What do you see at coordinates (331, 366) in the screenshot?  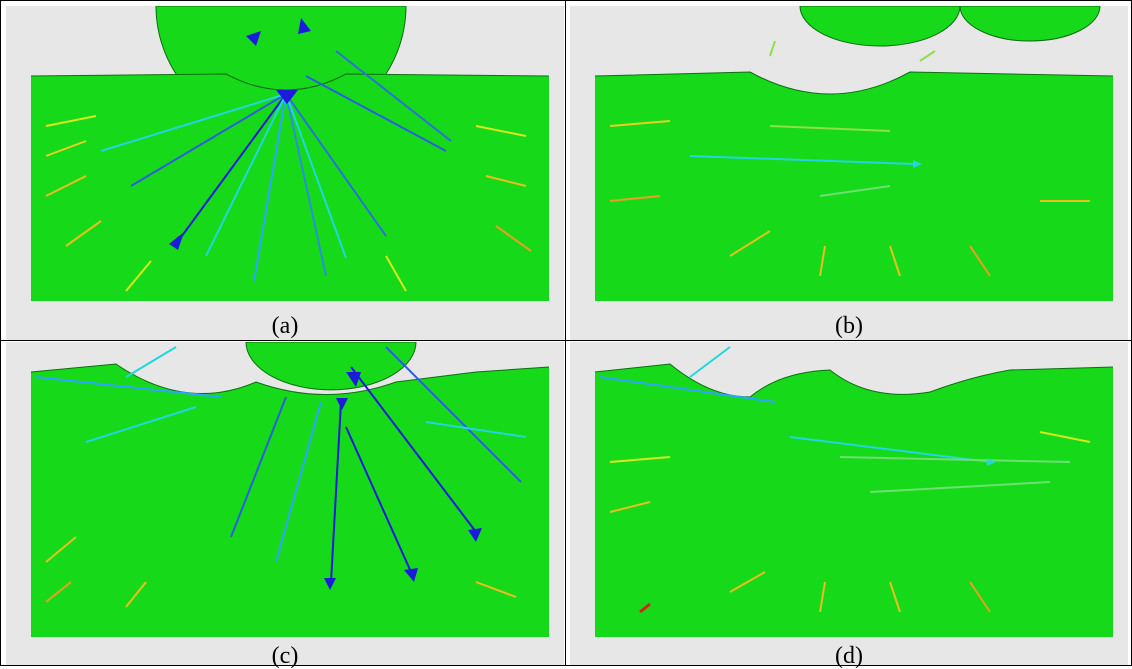 I see `indenter-c` at bounding box center [331, 366].